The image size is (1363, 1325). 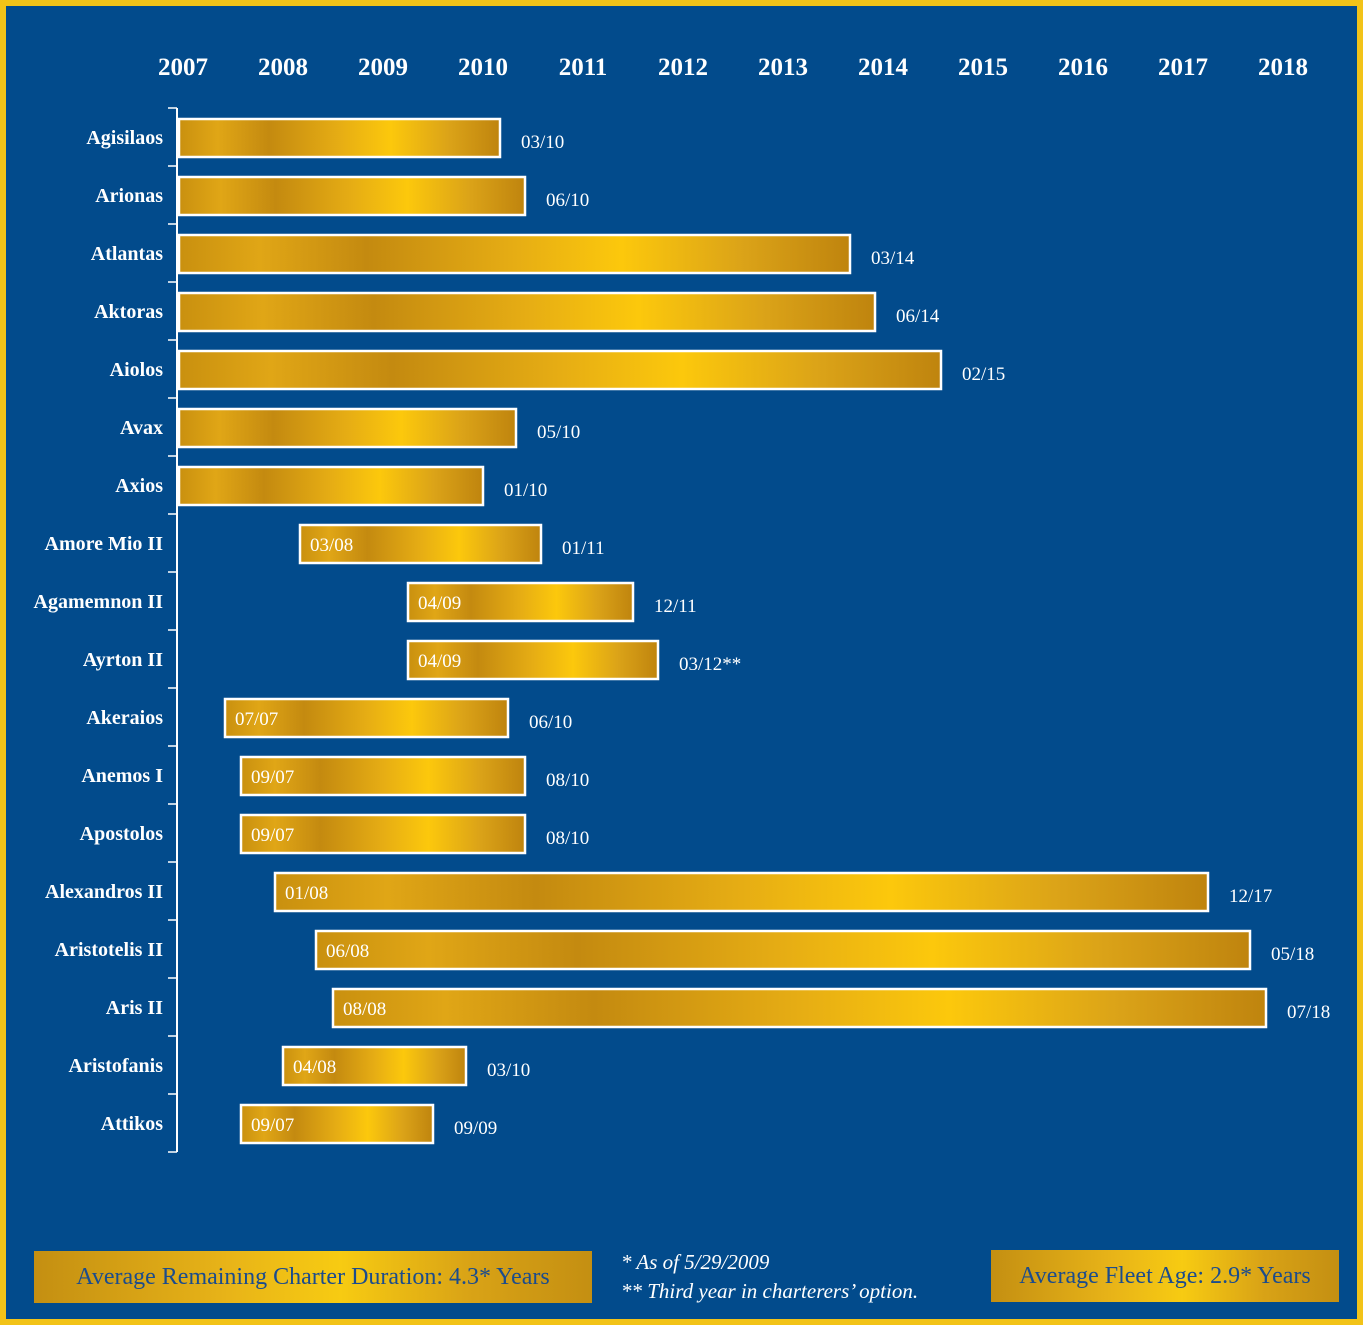 What do you see at coordinates (124, 718) in the screenshot?
I see `vessel-label: Akeraios` at bounding box center [124, 718].